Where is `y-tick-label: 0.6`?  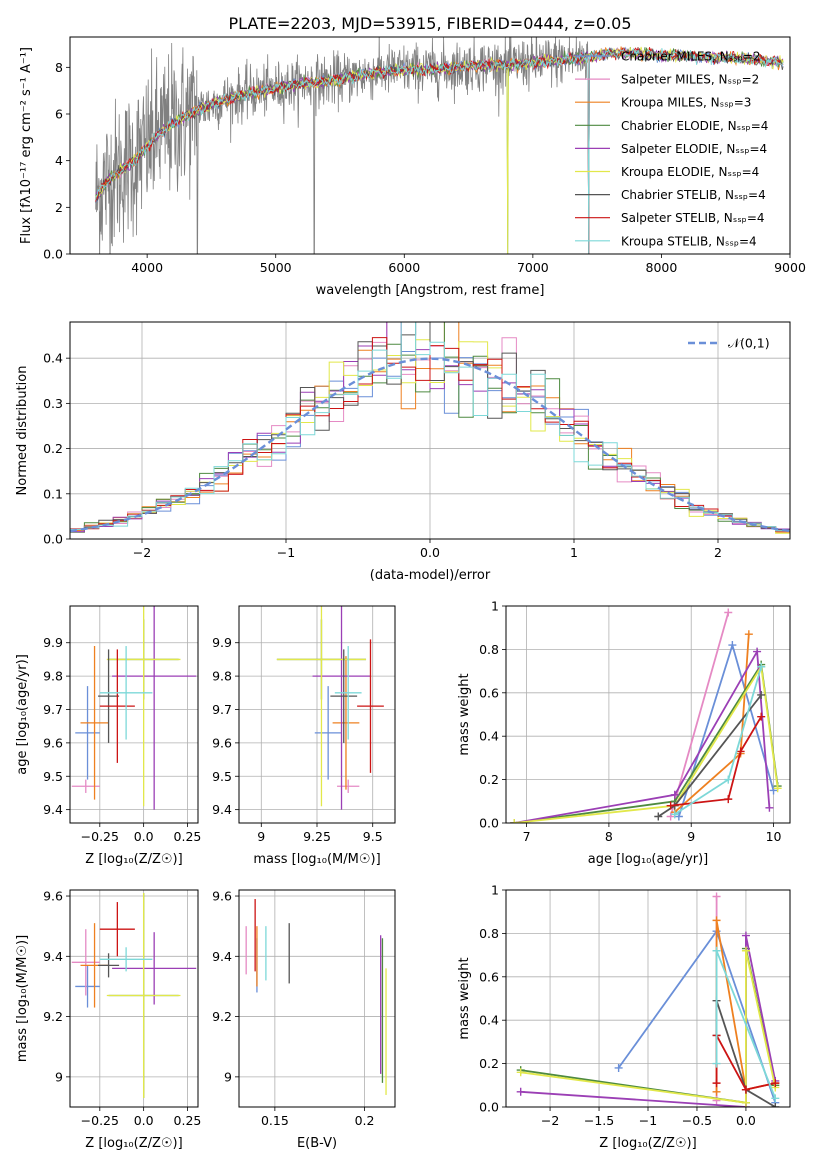 y-tick-label: 0.6 is located at coordinates (489, 976).